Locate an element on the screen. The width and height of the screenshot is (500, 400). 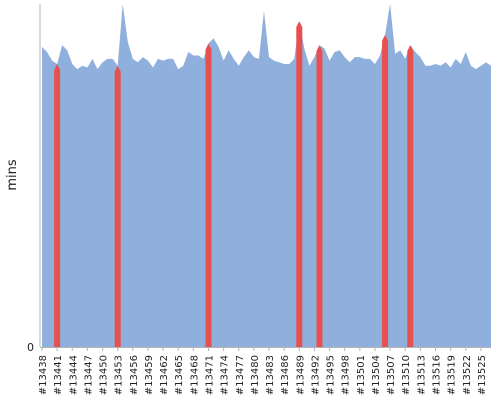
x-tick-label: #13495 is located at coordinates (331, 375).